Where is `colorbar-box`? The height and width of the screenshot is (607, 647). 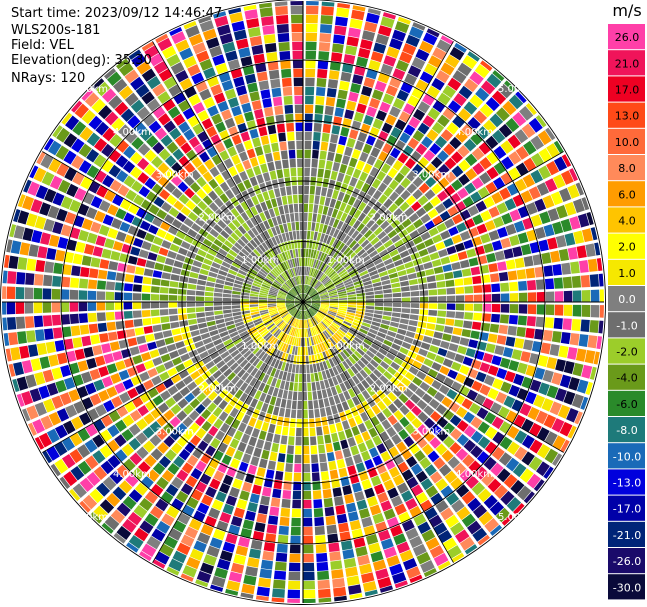 colorbar-box is located at coordinates (626, 63).